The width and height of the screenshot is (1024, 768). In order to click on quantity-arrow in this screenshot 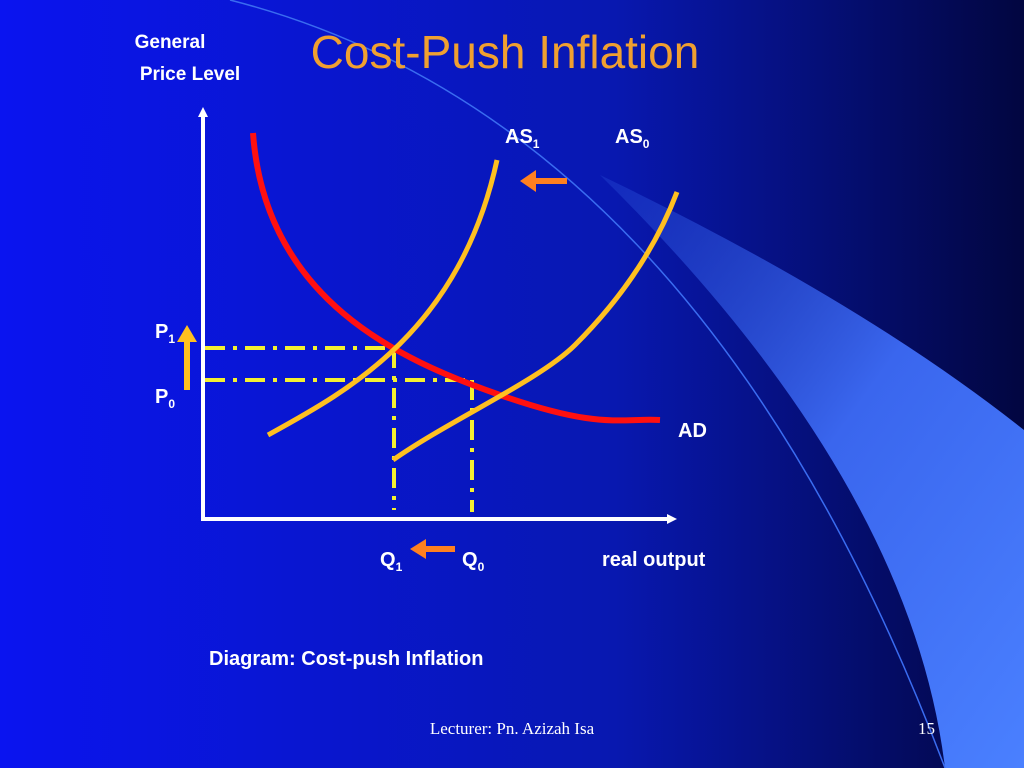, I will do `click(432, 549)`.